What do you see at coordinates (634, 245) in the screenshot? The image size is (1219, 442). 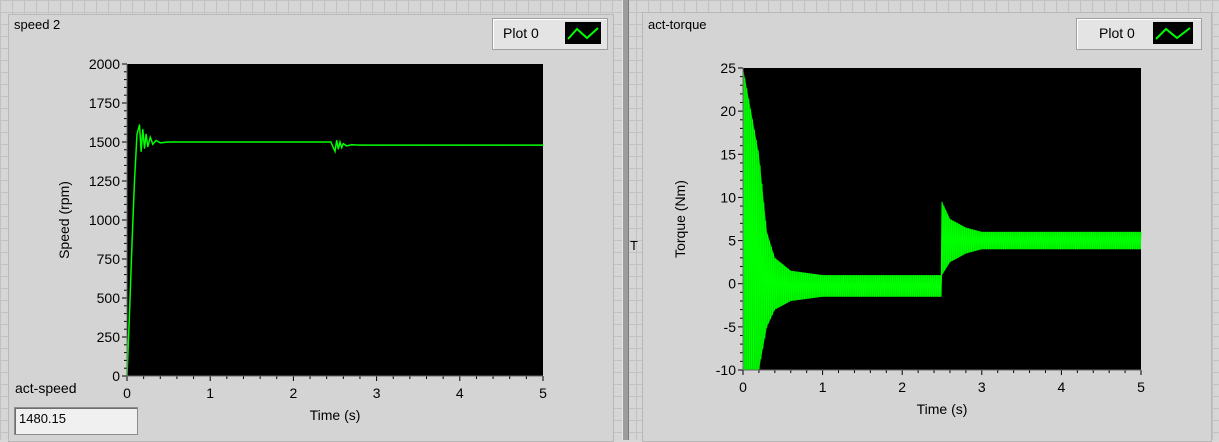 I see `clipped-label: T` at bounding box center [634, 245].